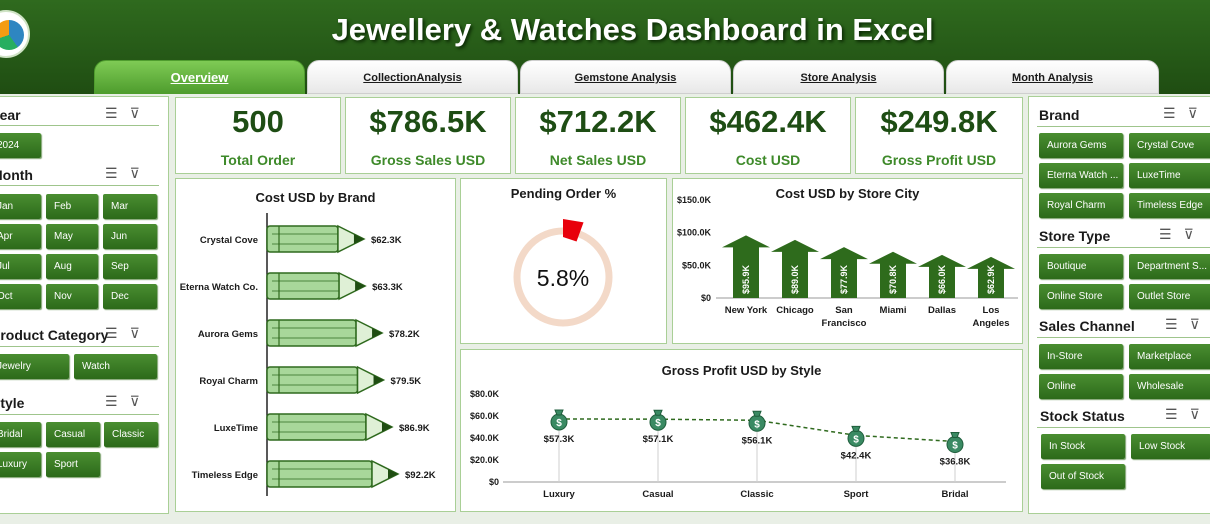 This screenshot has height=524, width=1210. What do you see at coordinates (1169, 145) in the screenshot?
I see `brand-item: Crystal Cove` at bounding box center [1169, 145].